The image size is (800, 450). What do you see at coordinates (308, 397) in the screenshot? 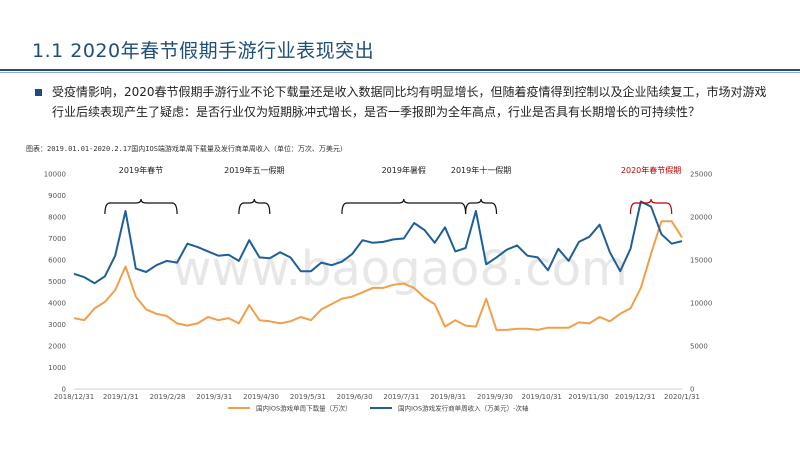
I see `x-tick-label: 2019/5/31` at bounding box center [308, 397].